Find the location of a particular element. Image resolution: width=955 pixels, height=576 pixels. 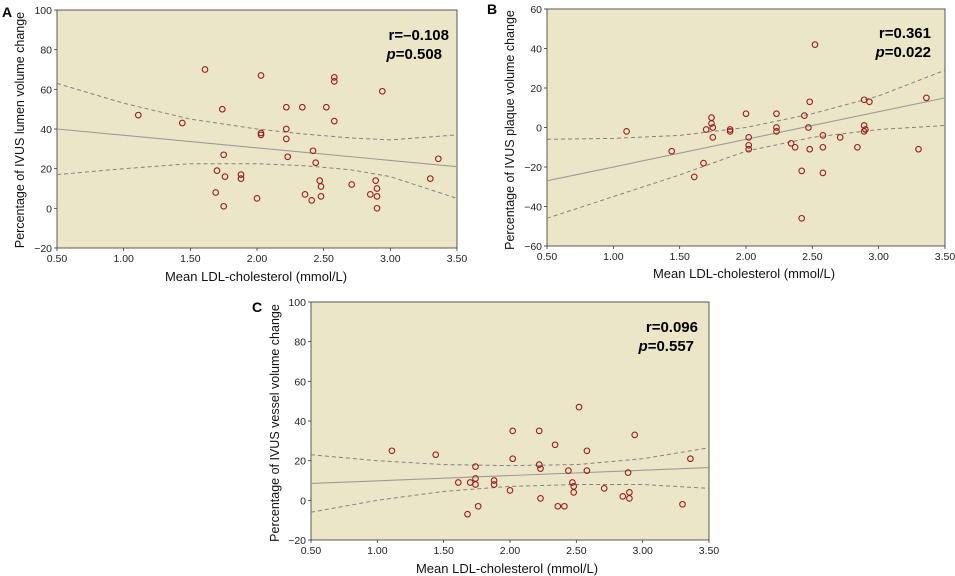

x-tick-label-a: 3.00 is located at coordinates (390, 259).